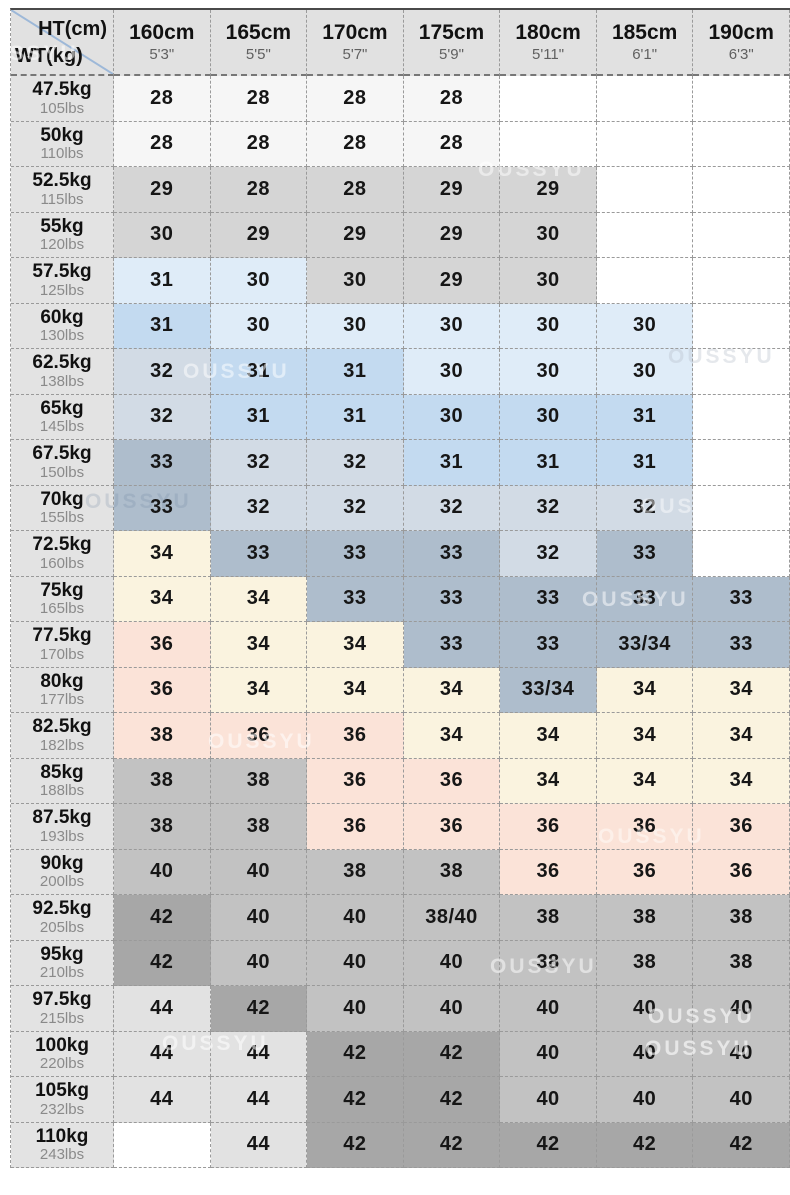  I want to click on weight-kg-label: 70kg, so click(62, 499).